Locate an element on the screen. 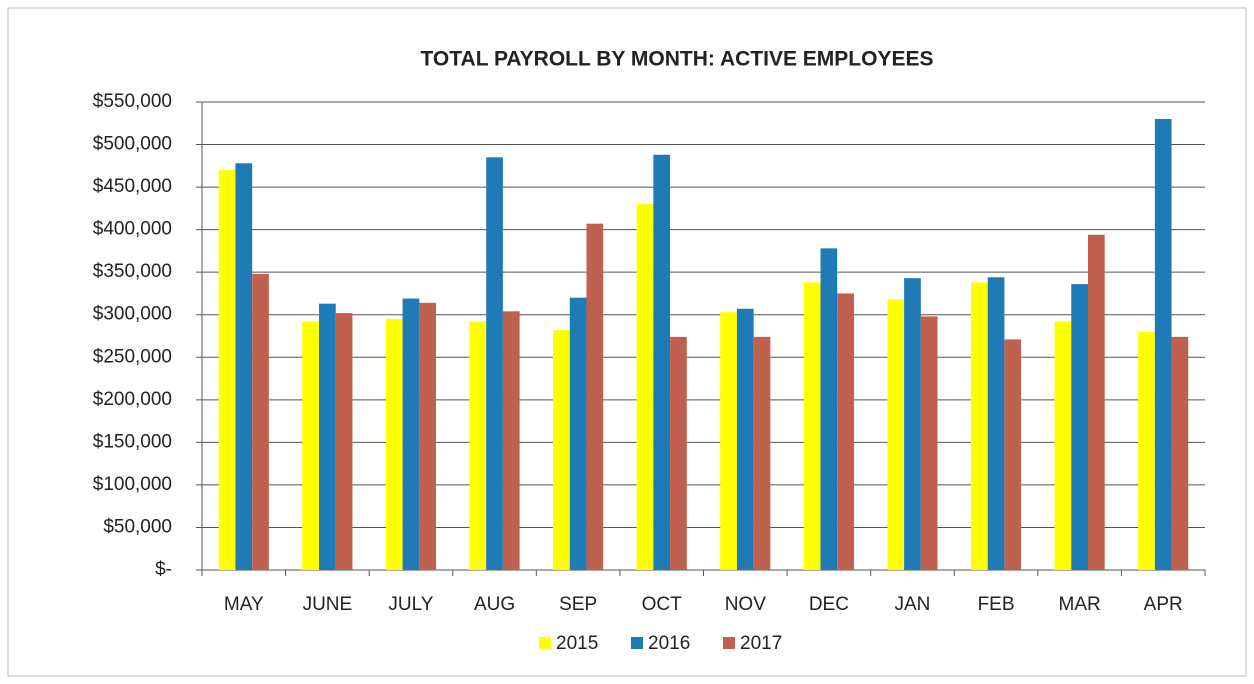  y-tick-label: $550,000 is located at coordinates (132, 101).